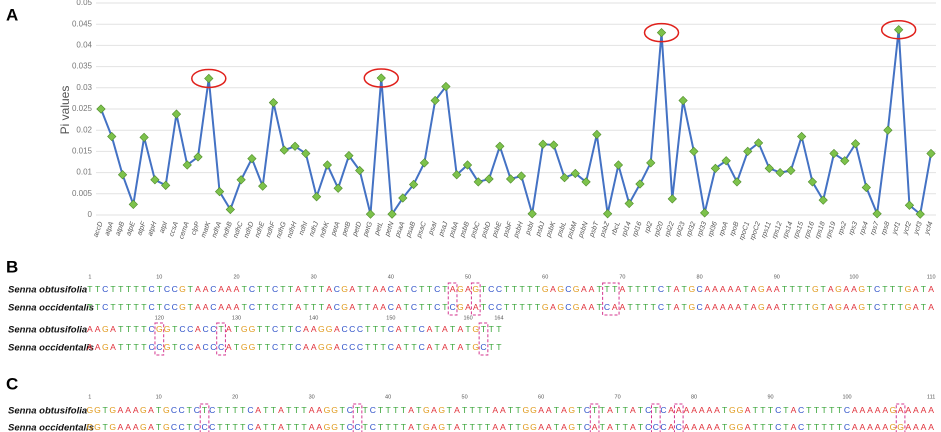 The image size is (941, 432). Describe the element at coordinates (853, 277) in the screenshot. I see `ruler-number: 100` at that location.